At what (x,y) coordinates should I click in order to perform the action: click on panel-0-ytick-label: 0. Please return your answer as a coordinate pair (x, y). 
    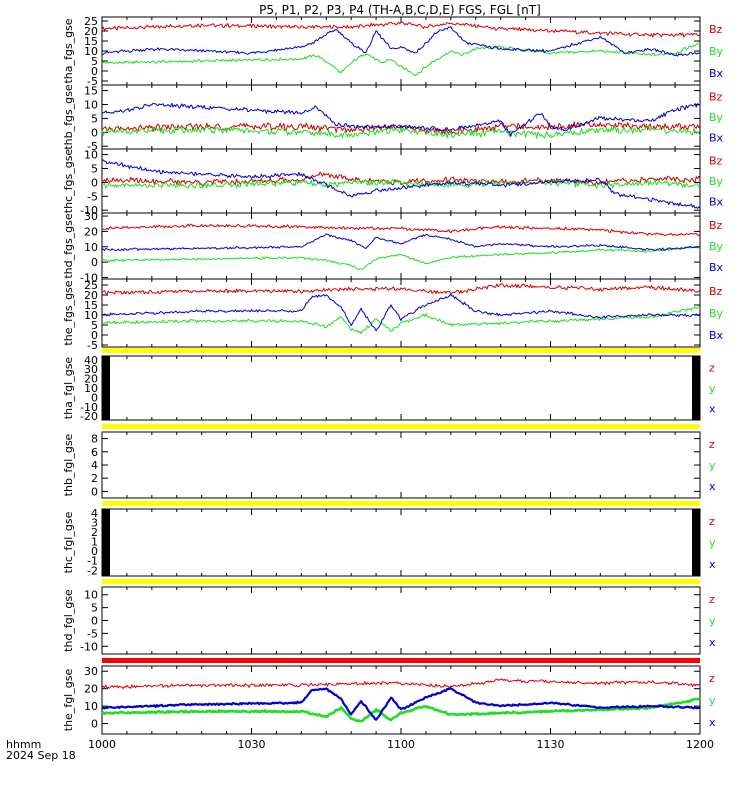
    Looking at the image, I should click on (94, 71).